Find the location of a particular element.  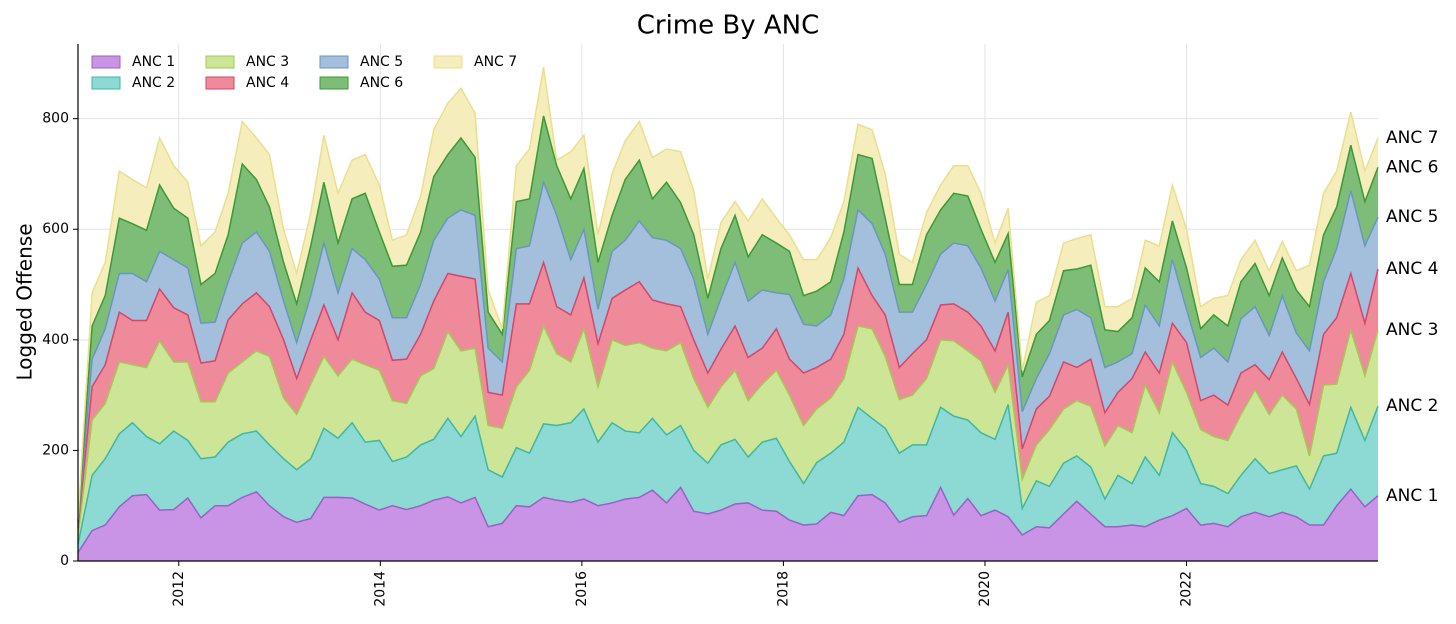

area is located at coordinates (728, 524).